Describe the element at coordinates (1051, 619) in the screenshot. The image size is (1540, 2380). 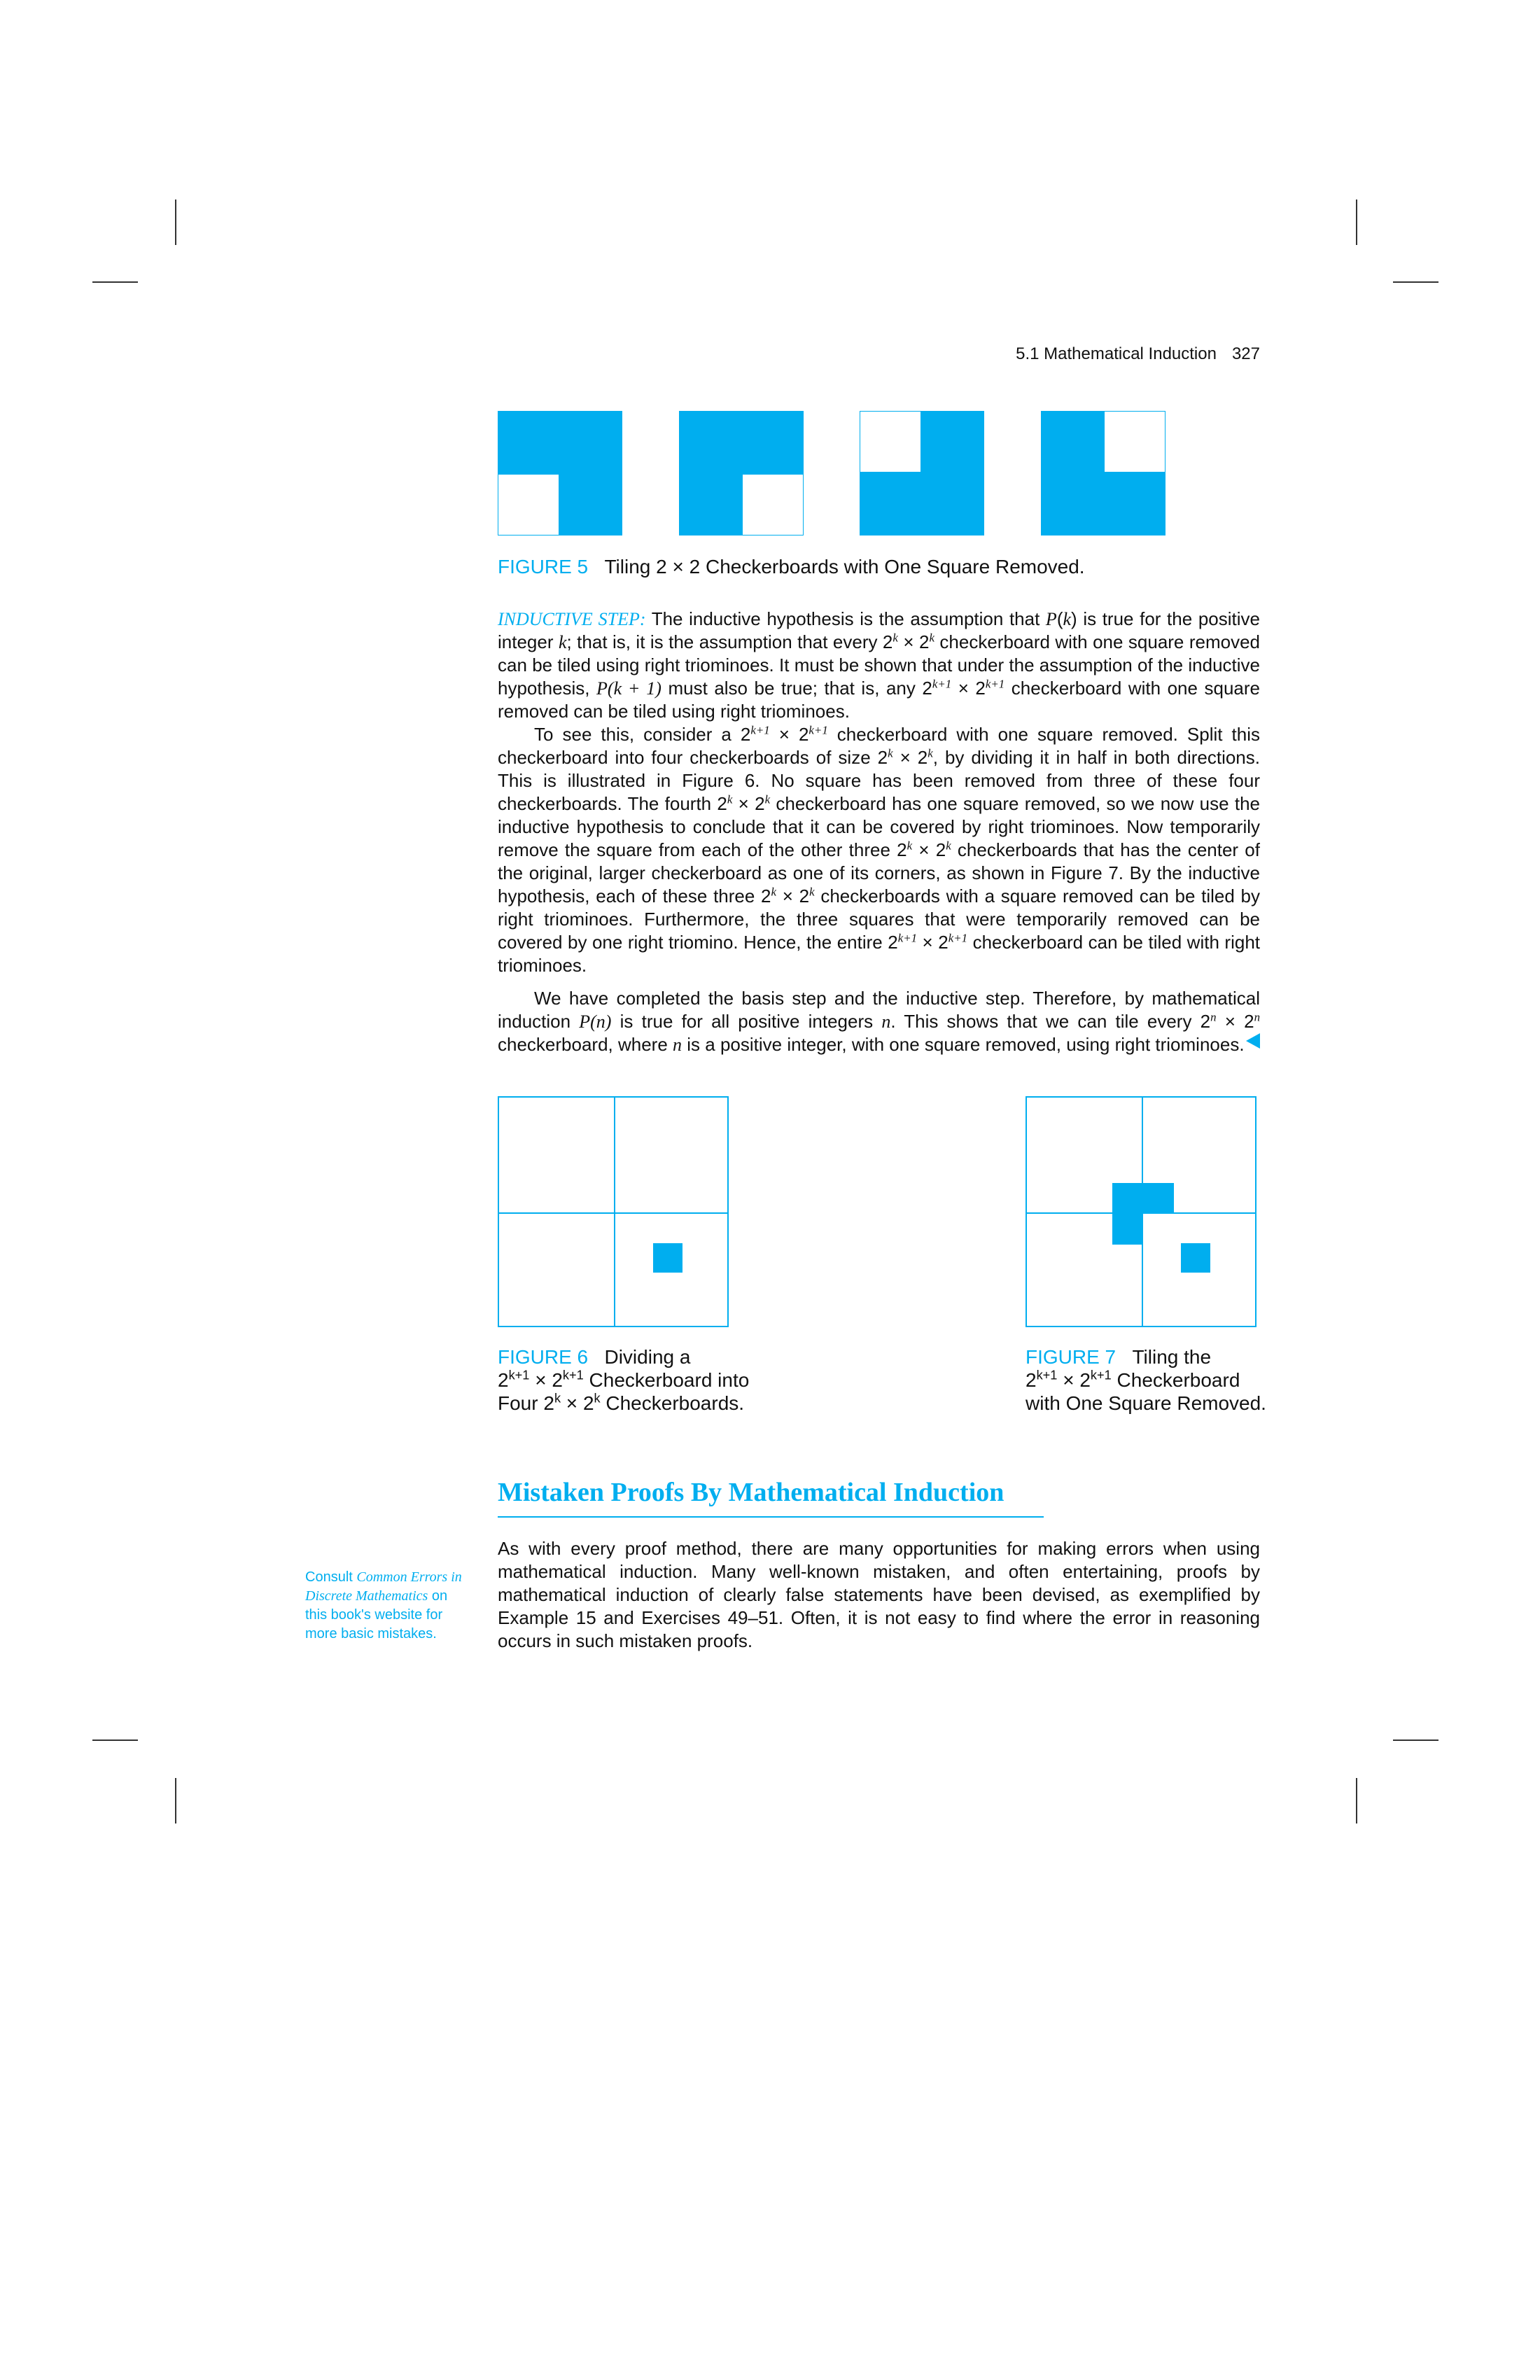
I see `math: P` at that location.